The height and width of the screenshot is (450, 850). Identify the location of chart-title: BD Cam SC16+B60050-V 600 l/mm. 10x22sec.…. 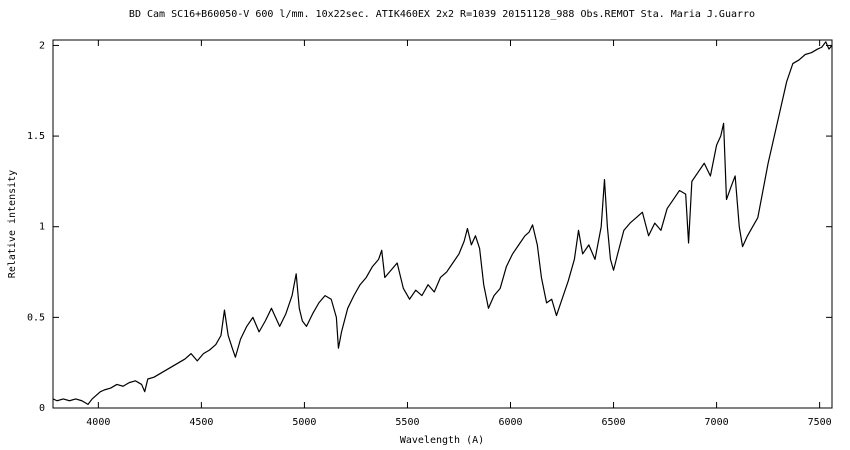
(442, 14).